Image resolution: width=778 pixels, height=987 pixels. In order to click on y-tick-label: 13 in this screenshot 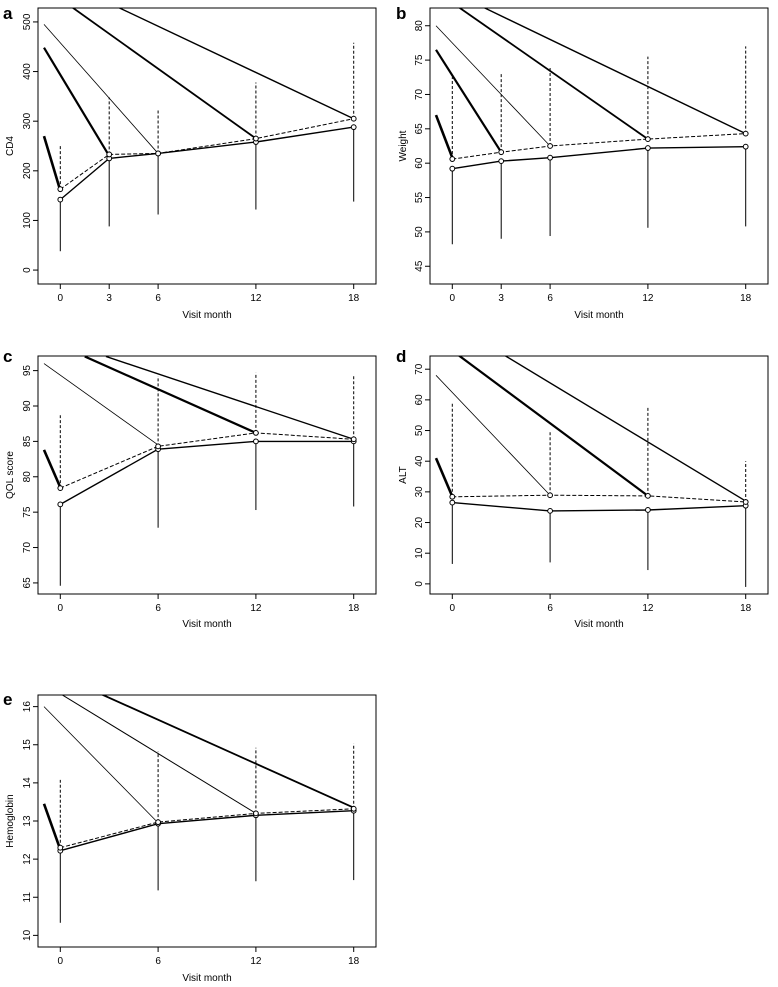, I will do `click(27, 821)`.